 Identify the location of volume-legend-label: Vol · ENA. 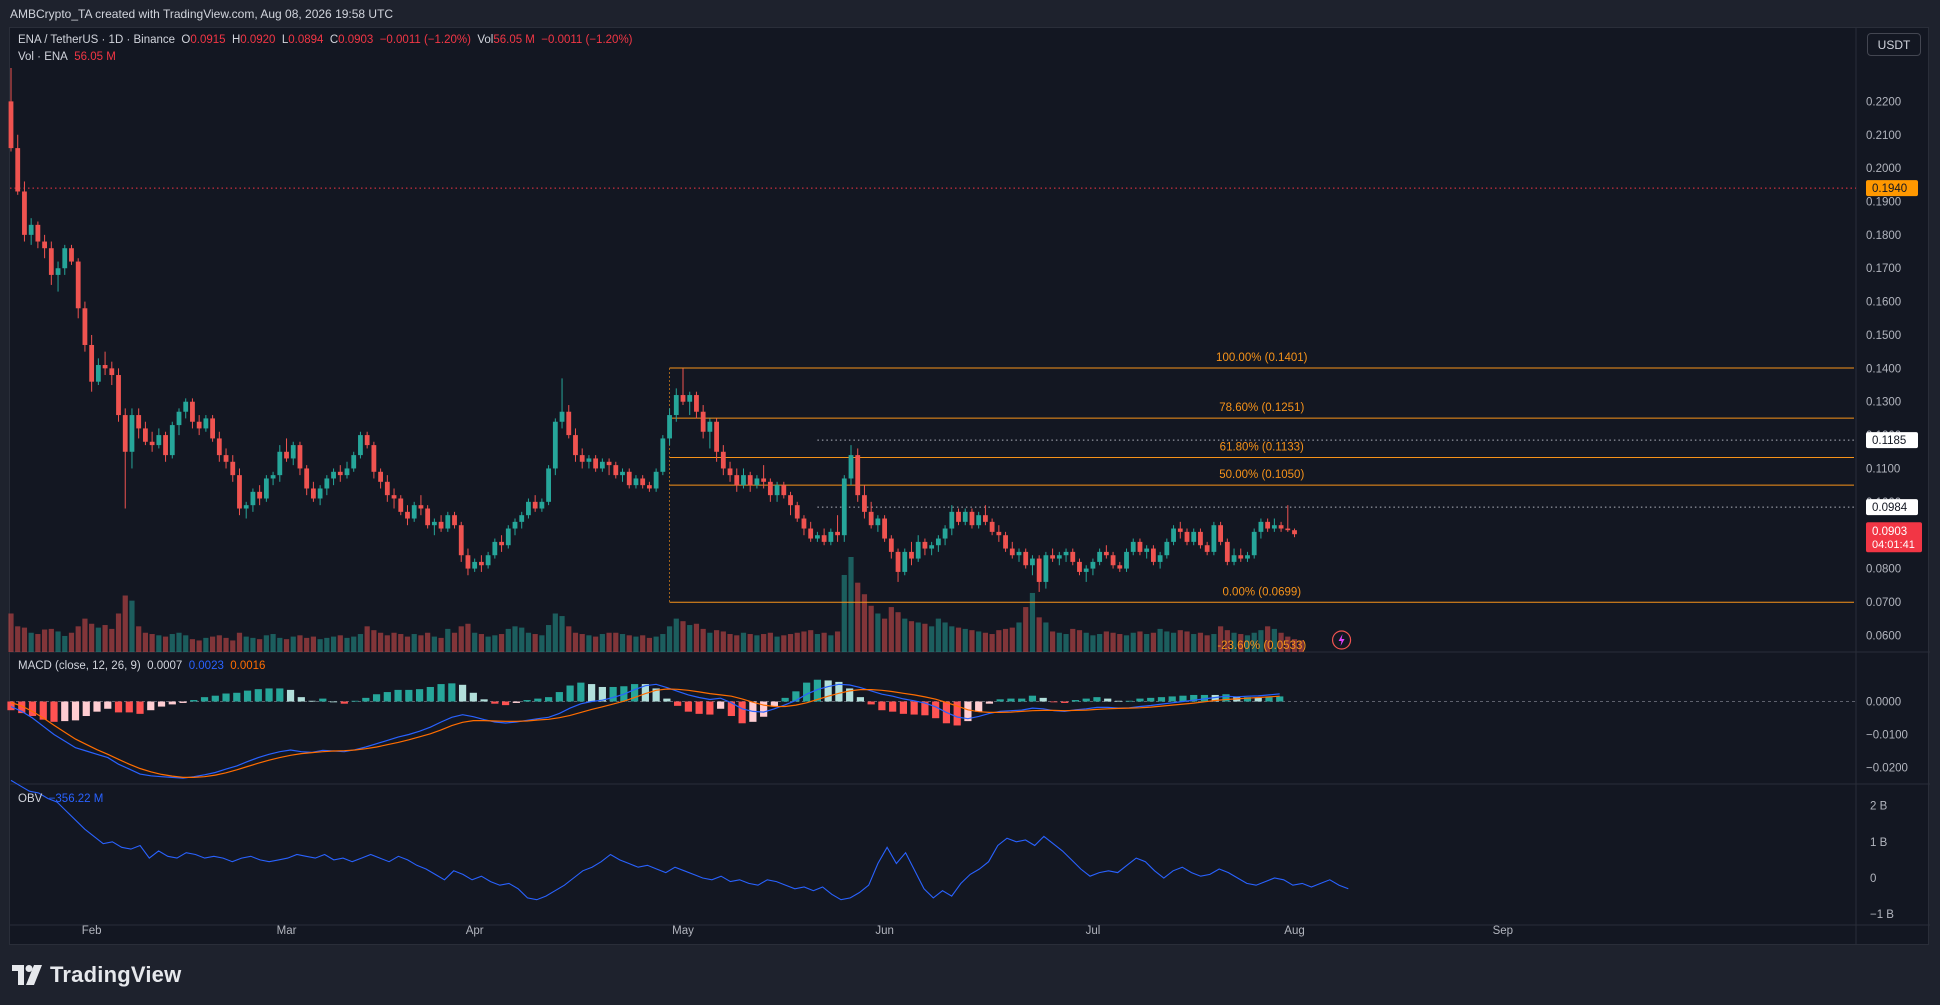
(43, 57).